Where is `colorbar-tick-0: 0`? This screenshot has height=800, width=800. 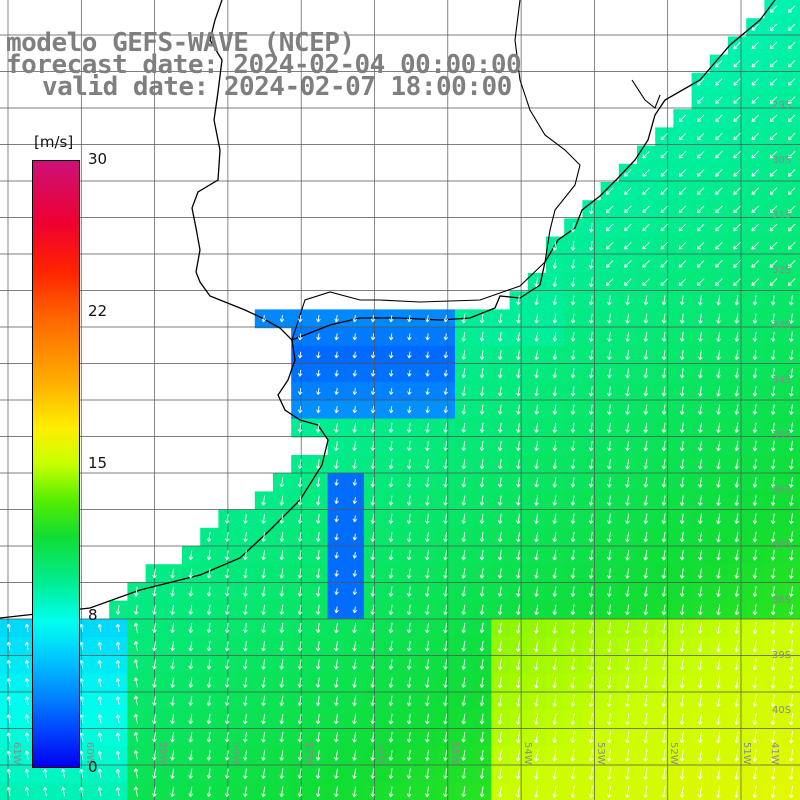
colorbar-tick-0: 0 is located at coordinates (93, 767).